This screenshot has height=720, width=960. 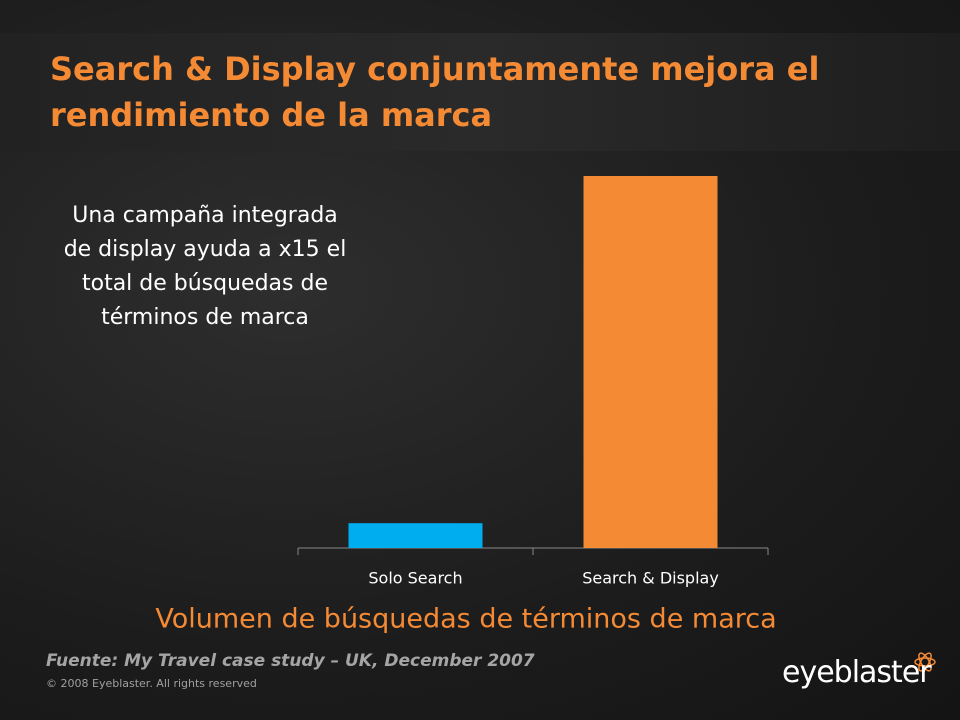 What do you see at coordinates (415, 578) in the screenshot?
I see `x-tick-label: Solo Search` at bounding box center [415, 578].